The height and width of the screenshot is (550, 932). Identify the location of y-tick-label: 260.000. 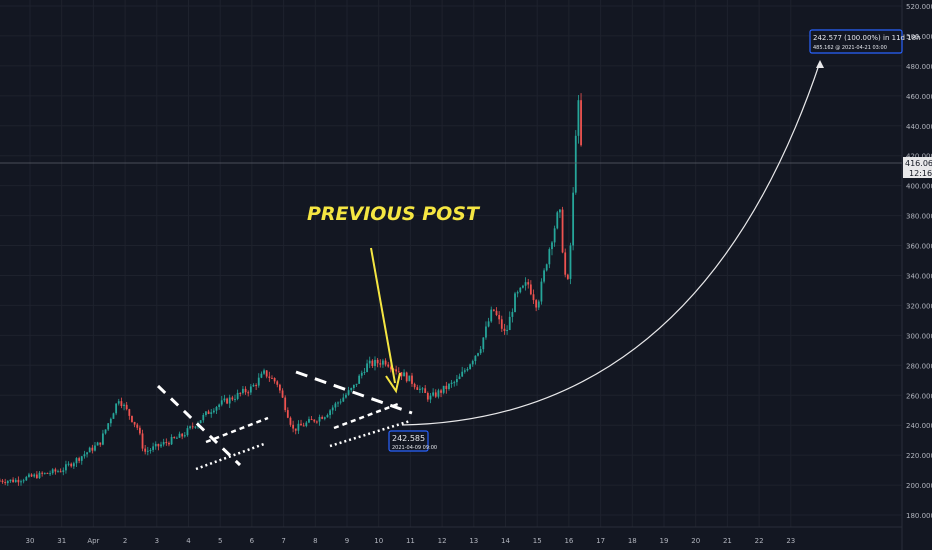
(919, 396).